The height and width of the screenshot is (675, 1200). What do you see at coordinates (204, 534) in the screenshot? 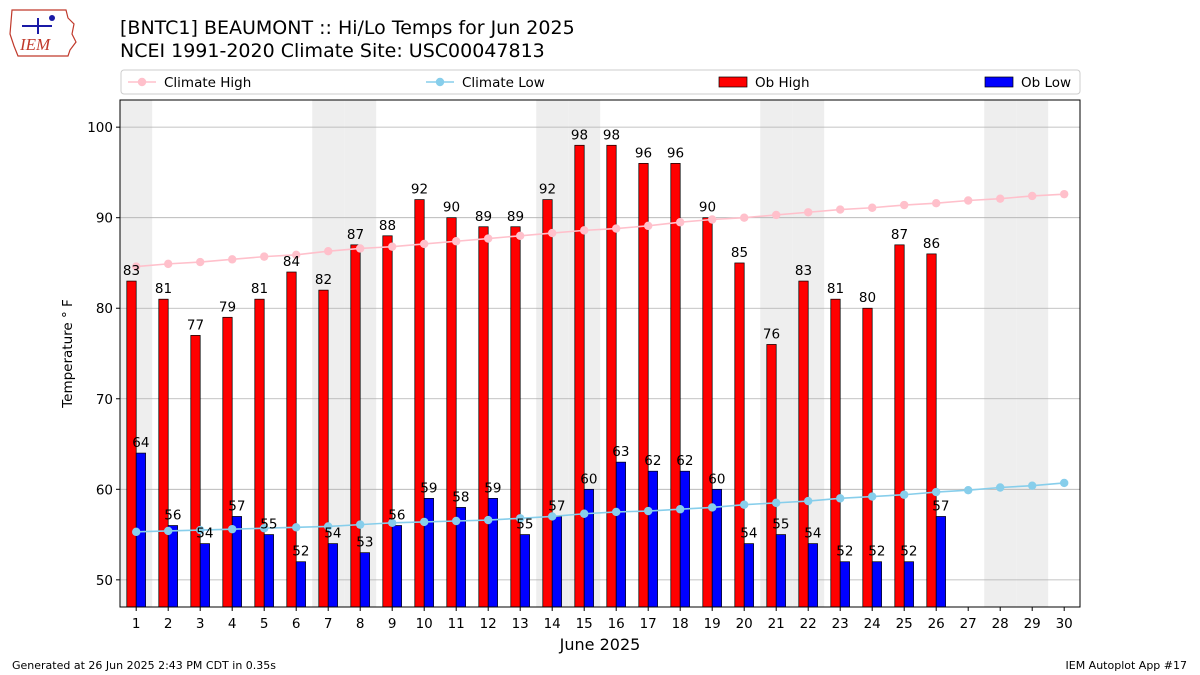
I see `ob-low-label: 54` at bounding box center [204, 534].